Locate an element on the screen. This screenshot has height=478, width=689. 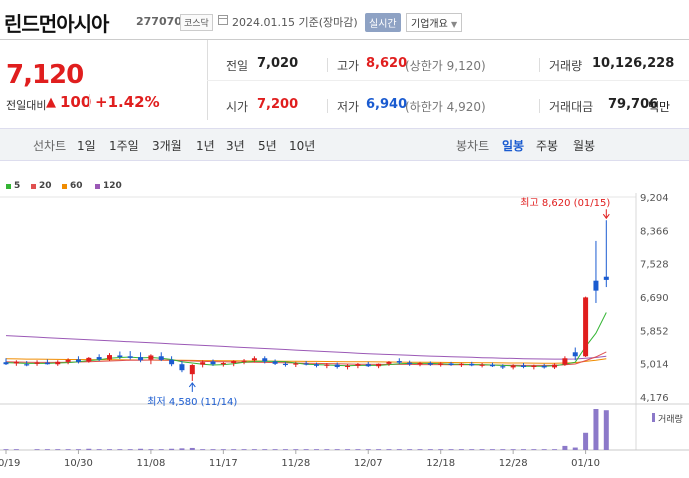
chart-tab-bar: 선차트 1일 1주일 3개월 1년 3년 5년 10년 봉차트 일봉 주봉 월봉 is located at coordinates (344, 144).